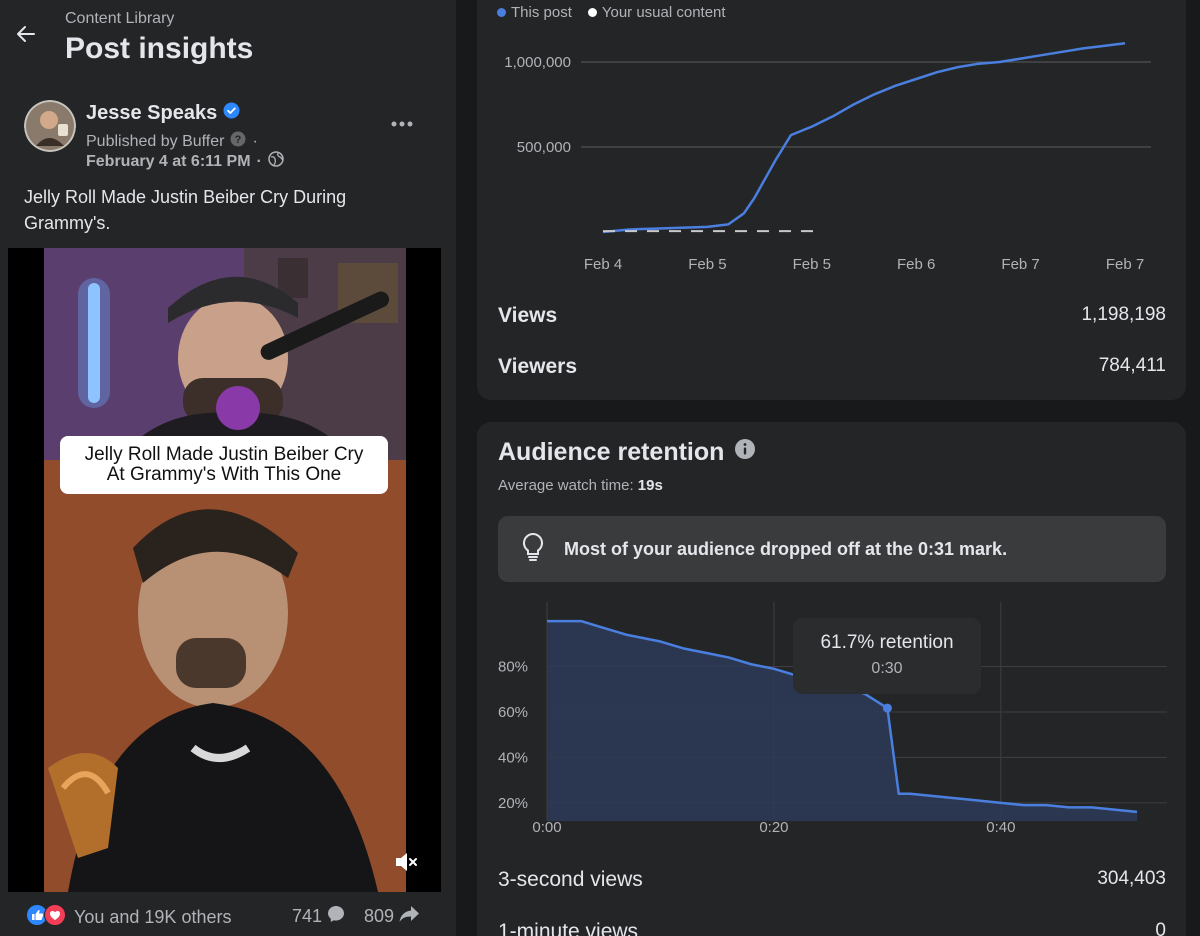 Image resolution: width=1200 pixels, height=936 pixels. Describe the element at coordinates (1131, 878) in the screenshot. I see `stat-value: 304,403` at that location.